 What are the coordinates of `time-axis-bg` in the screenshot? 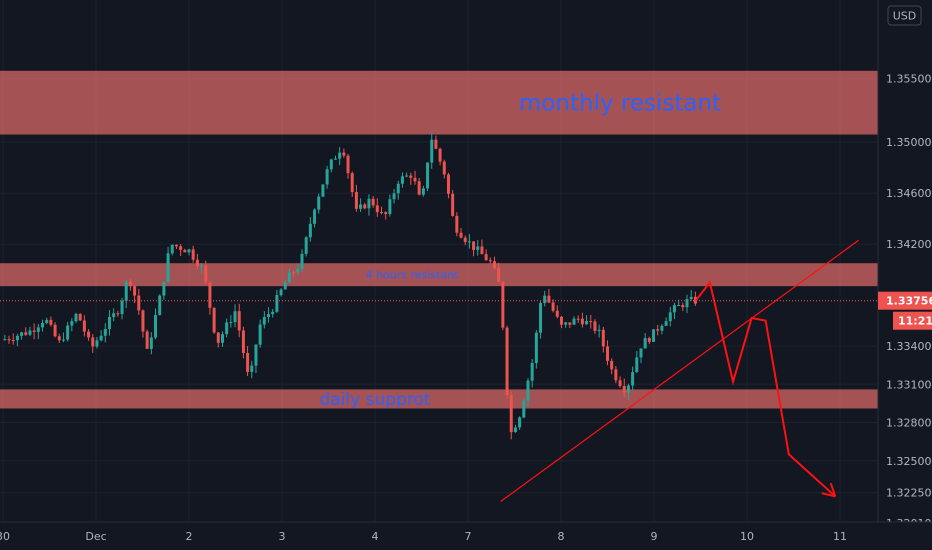 It's located at (466, 536).